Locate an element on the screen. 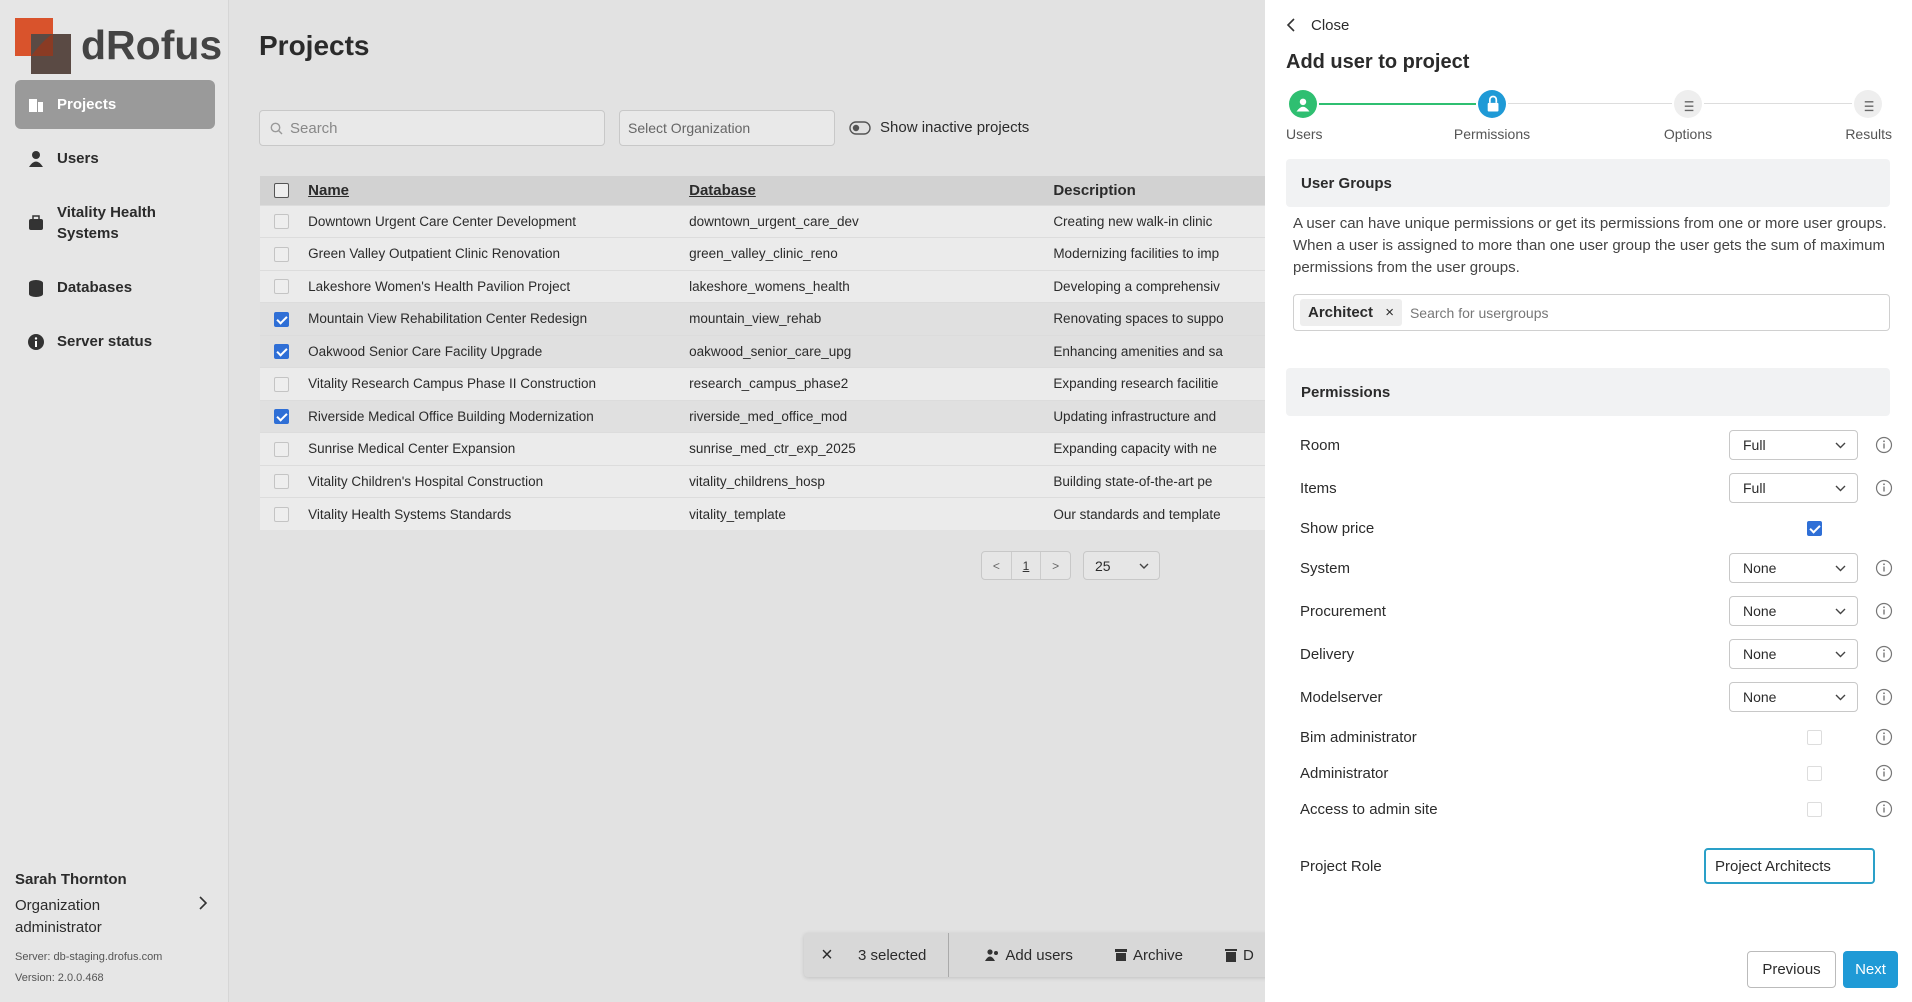 This screenshot has height=1002, width=1912. close-icon is located at coordinates (1291, 25).